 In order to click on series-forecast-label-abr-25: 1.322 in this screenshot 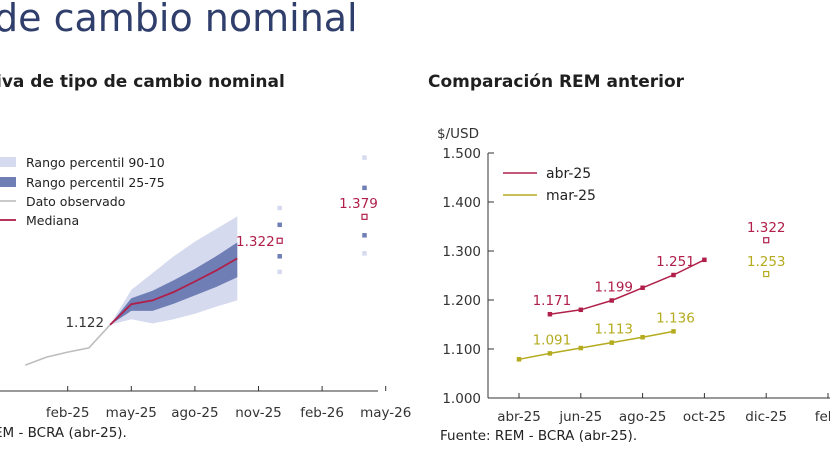, I will do `click(766, 228)`.